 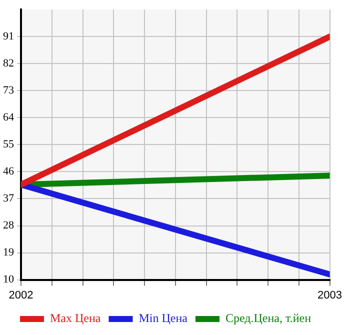 What do you see at coordinates (8, 198) in the screenshot?
I see `y-tick-label: 37` at bounding box center [8, 198].